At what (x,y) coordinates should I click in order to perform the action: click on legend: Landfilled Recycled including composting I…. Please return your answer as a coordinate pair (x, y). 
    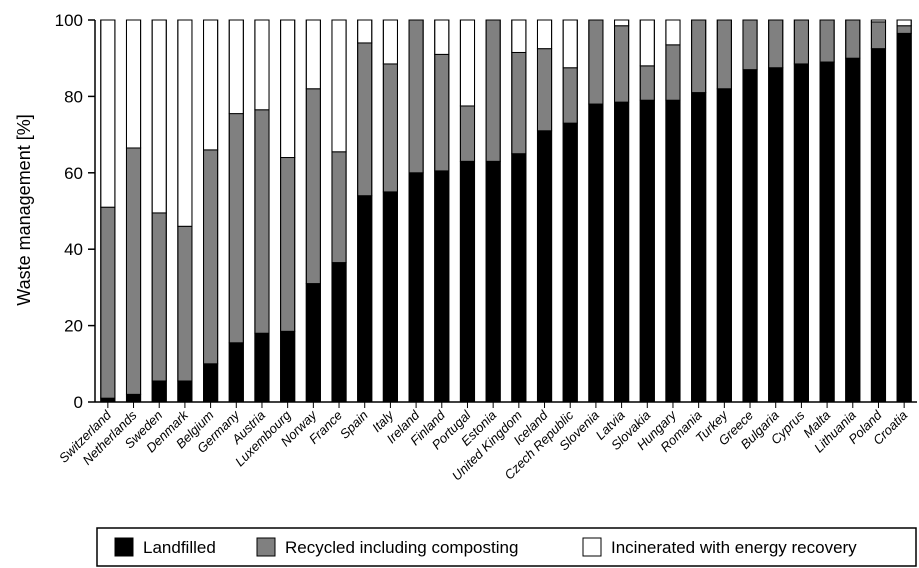
    Looking at the image, I should click on (506, 547).